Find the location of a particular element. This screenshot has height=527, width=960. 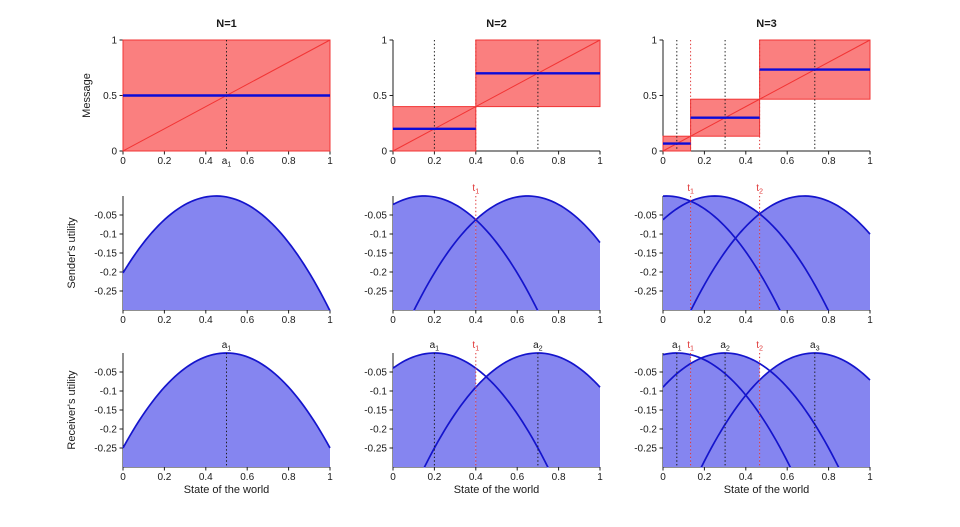

threshold-label: t2 is located at coordinates (759, 346).